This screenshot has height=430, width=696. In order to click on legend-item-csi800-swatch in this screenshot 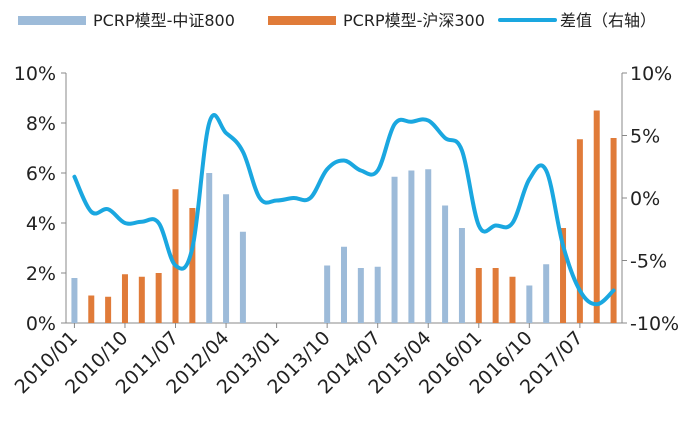, I will do `click(52, 20)`.